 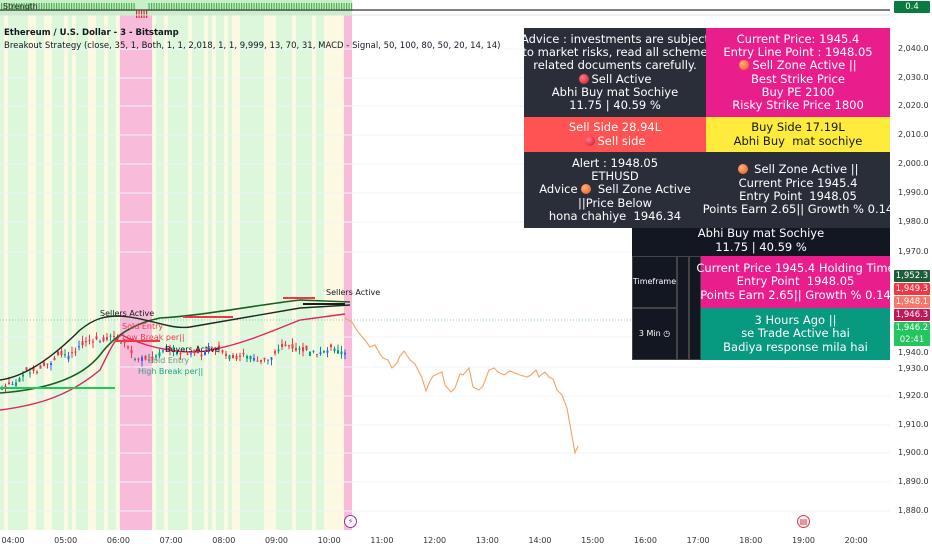 What do you see at coordinates (353, 292) in the screenshot?
I see `sellers-active-label: Sellers Active` at bounding box center [353, 292].